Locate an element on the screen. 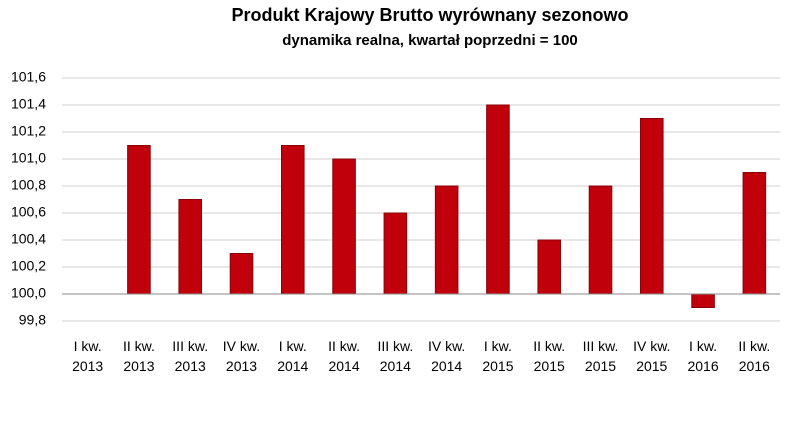  y-tick-label: 101,4 is located at coordinates (28, 104).